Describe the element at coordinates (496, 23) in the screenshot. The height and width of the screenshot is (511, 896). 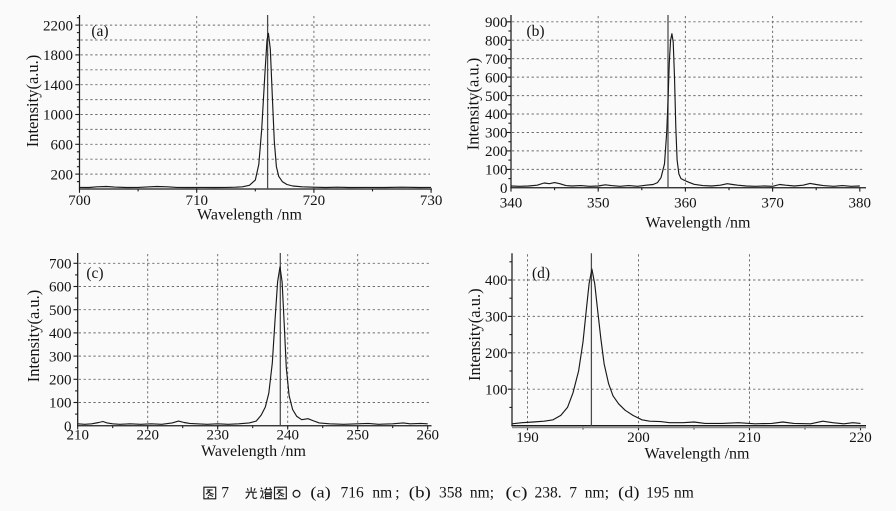
I see `svg-text: 900` at that location.